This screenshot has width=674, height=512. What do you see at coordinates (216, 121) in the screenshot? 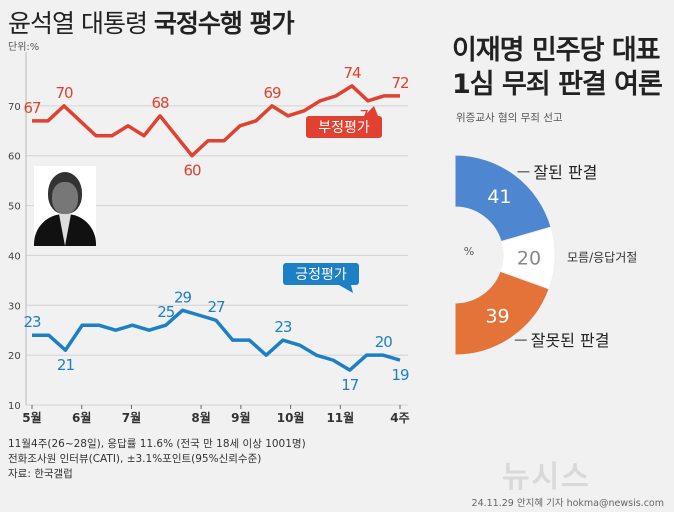
I see `series-line-negative` at bounding box center [216, 121].